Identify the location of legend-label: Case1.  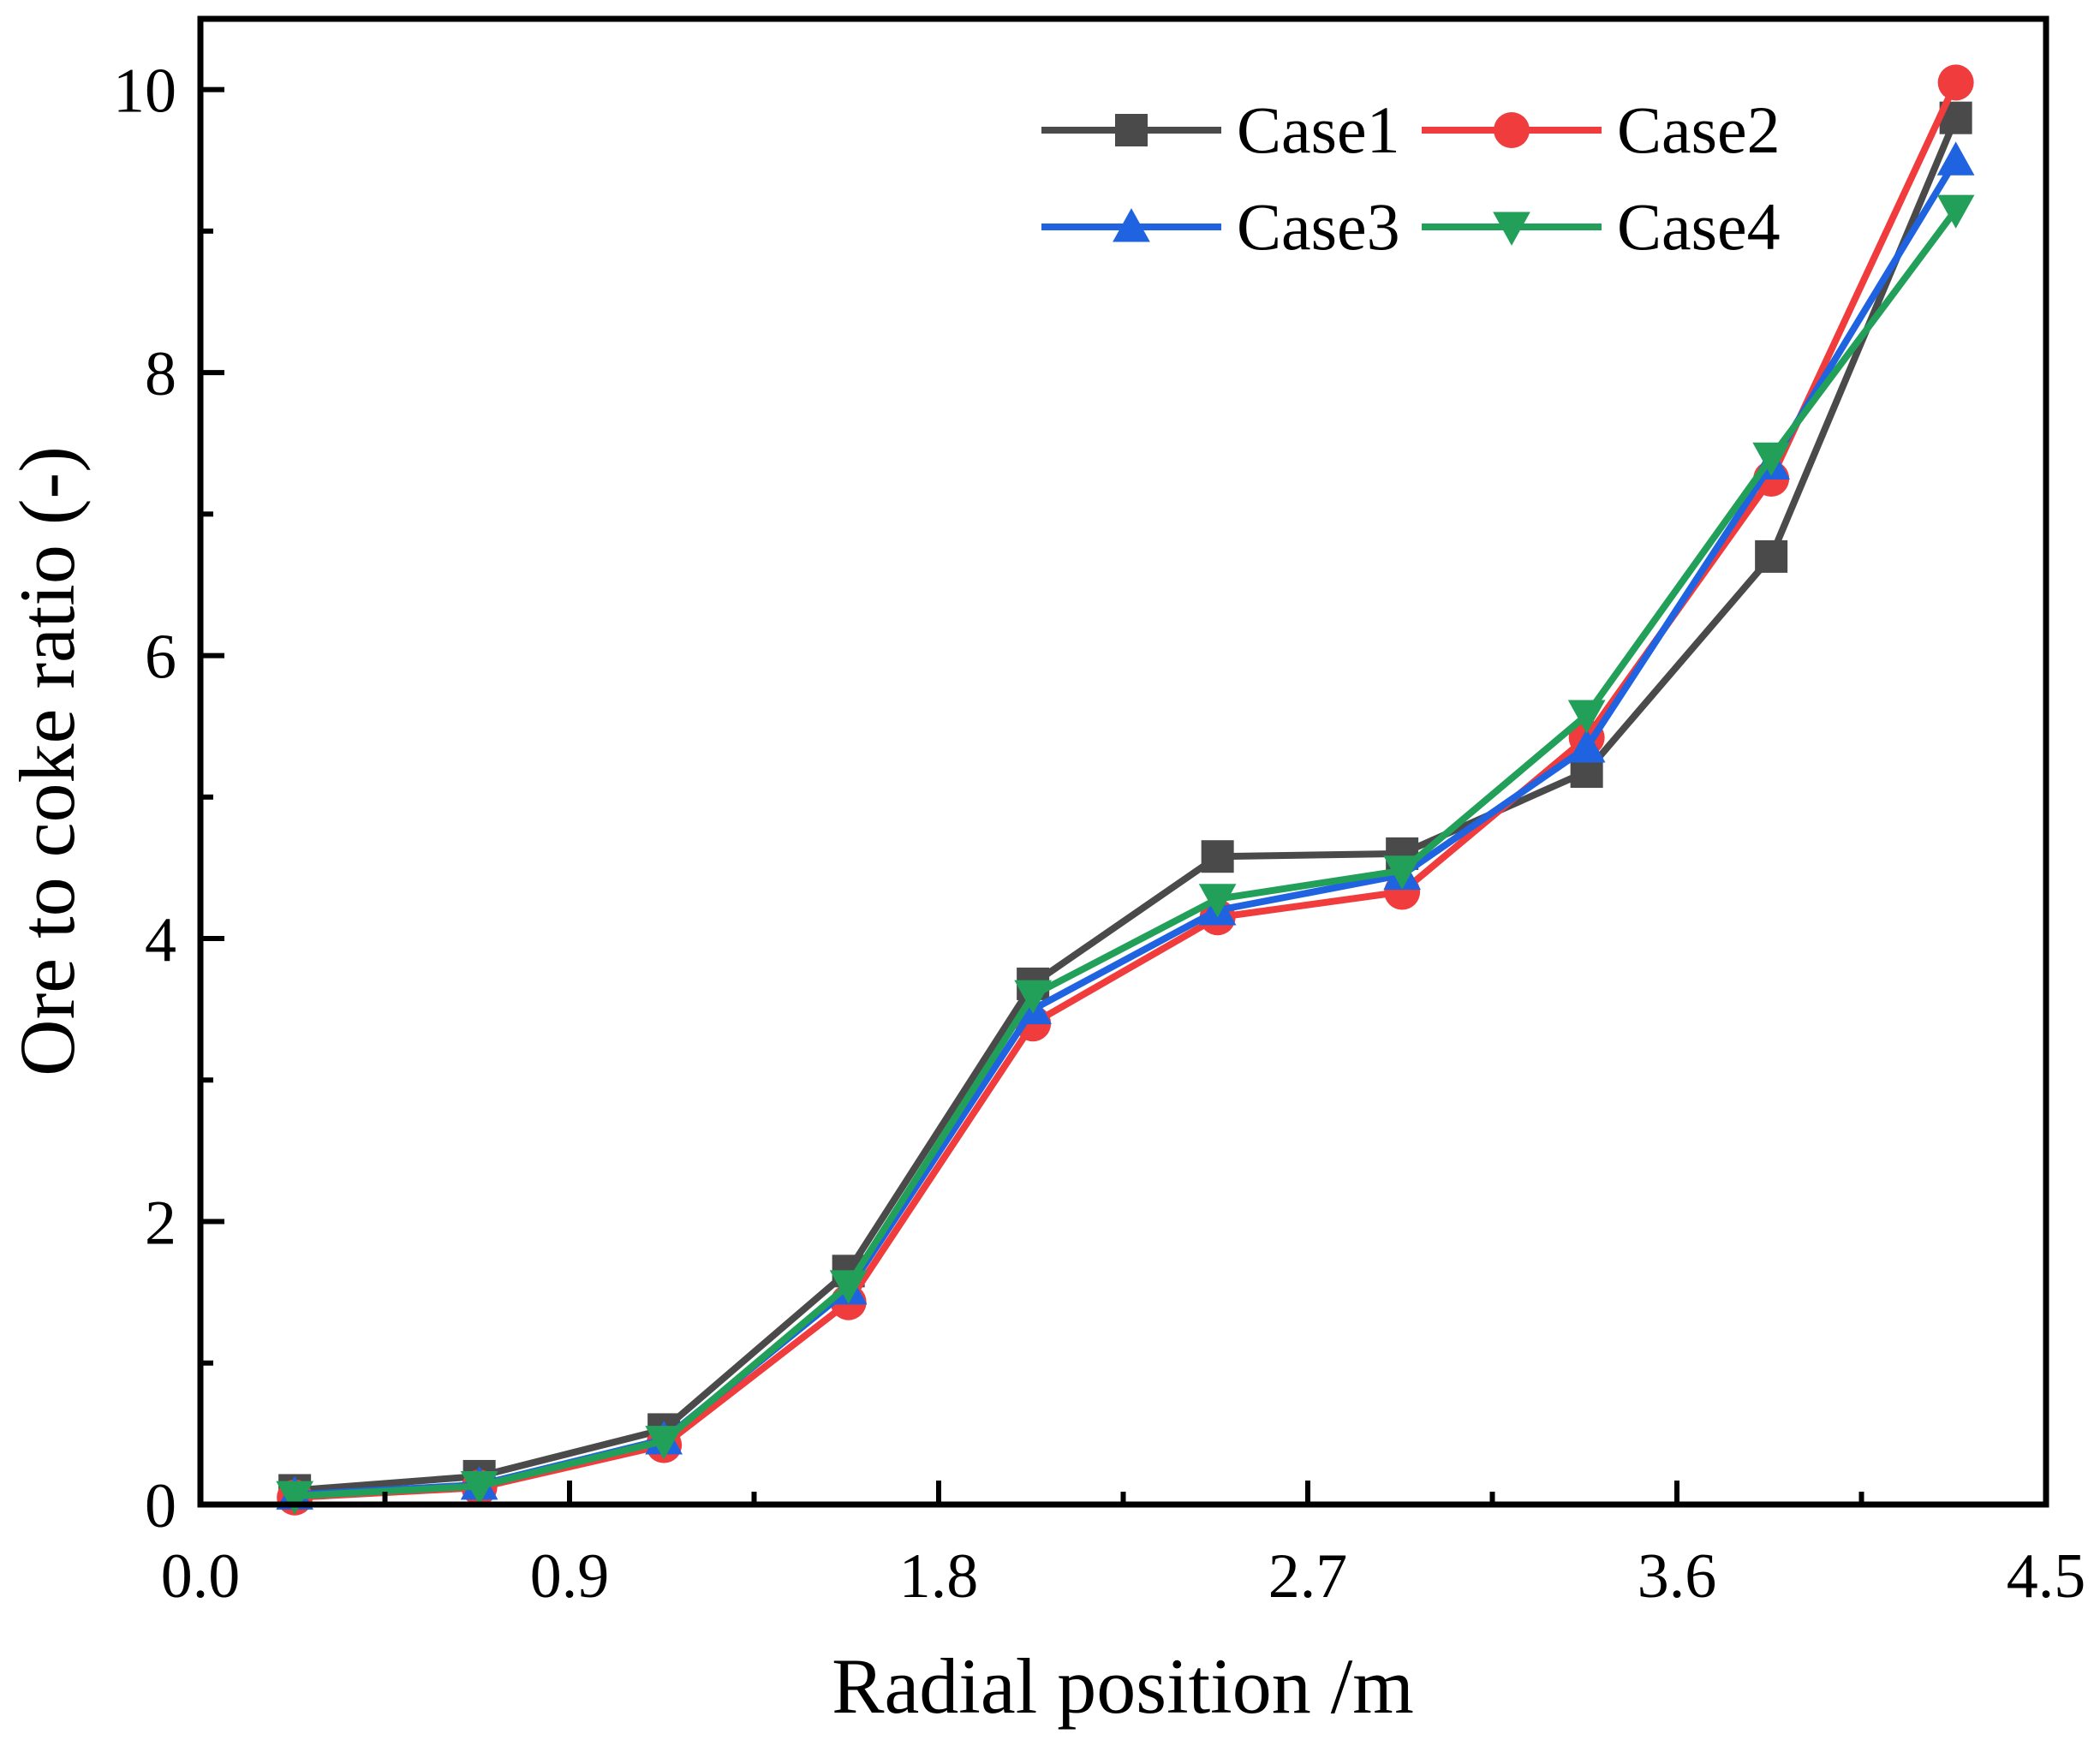
(1318, 129).